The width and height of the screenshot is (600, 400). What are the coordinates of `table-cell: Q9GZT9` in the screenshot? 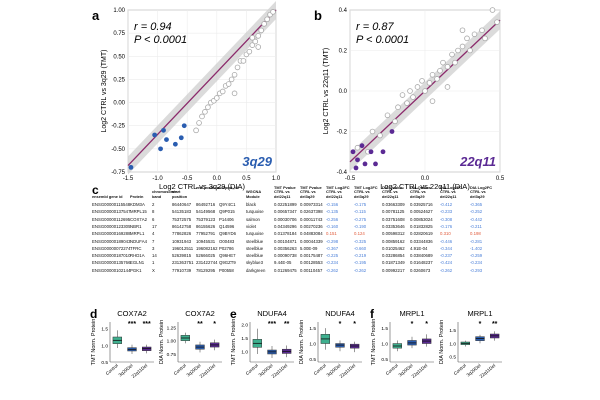 It's located at (227, 263).